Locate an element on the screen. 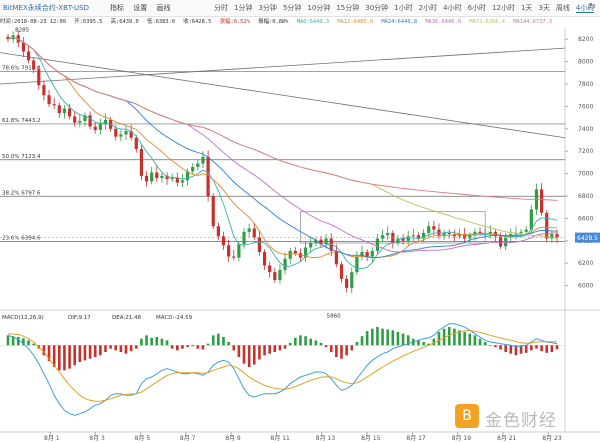 This screenshot has height=443, width=600. x-tick-label: 8月 23 is located at coordinates (552, 438).